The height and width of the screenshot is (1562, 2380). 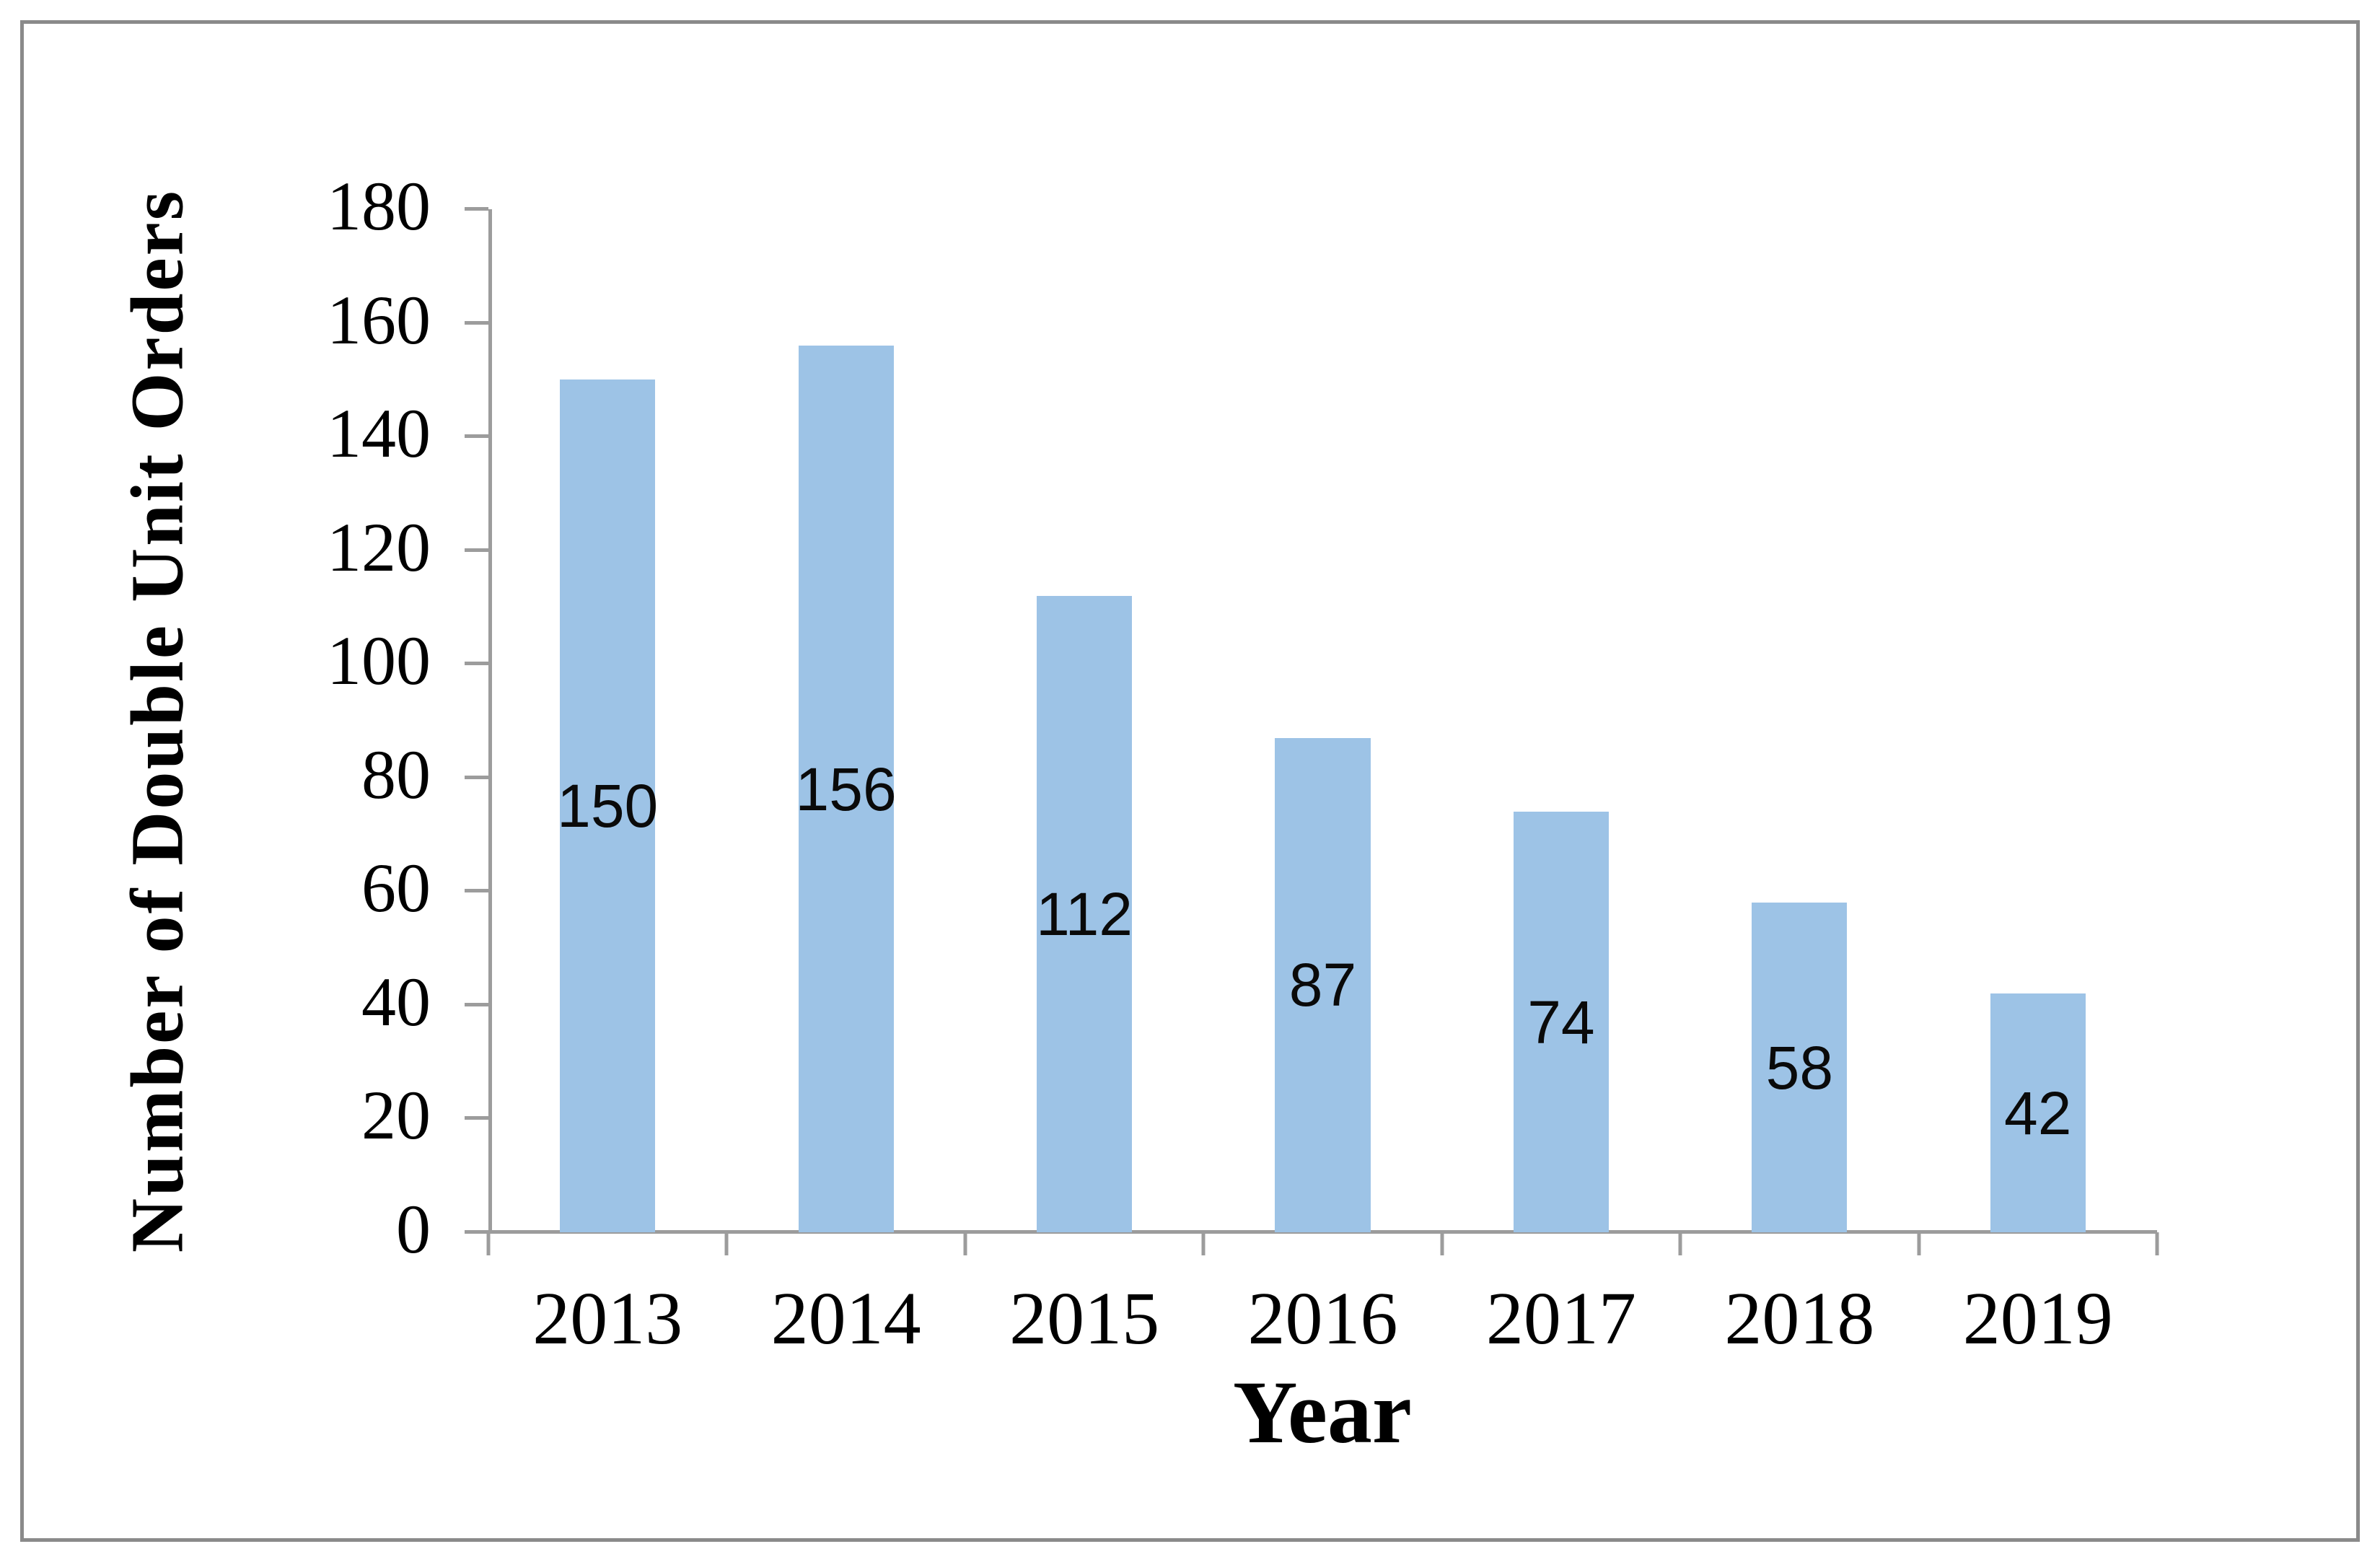 I want to click on bar-value-label: 74, so click(x=1561, y=1022).